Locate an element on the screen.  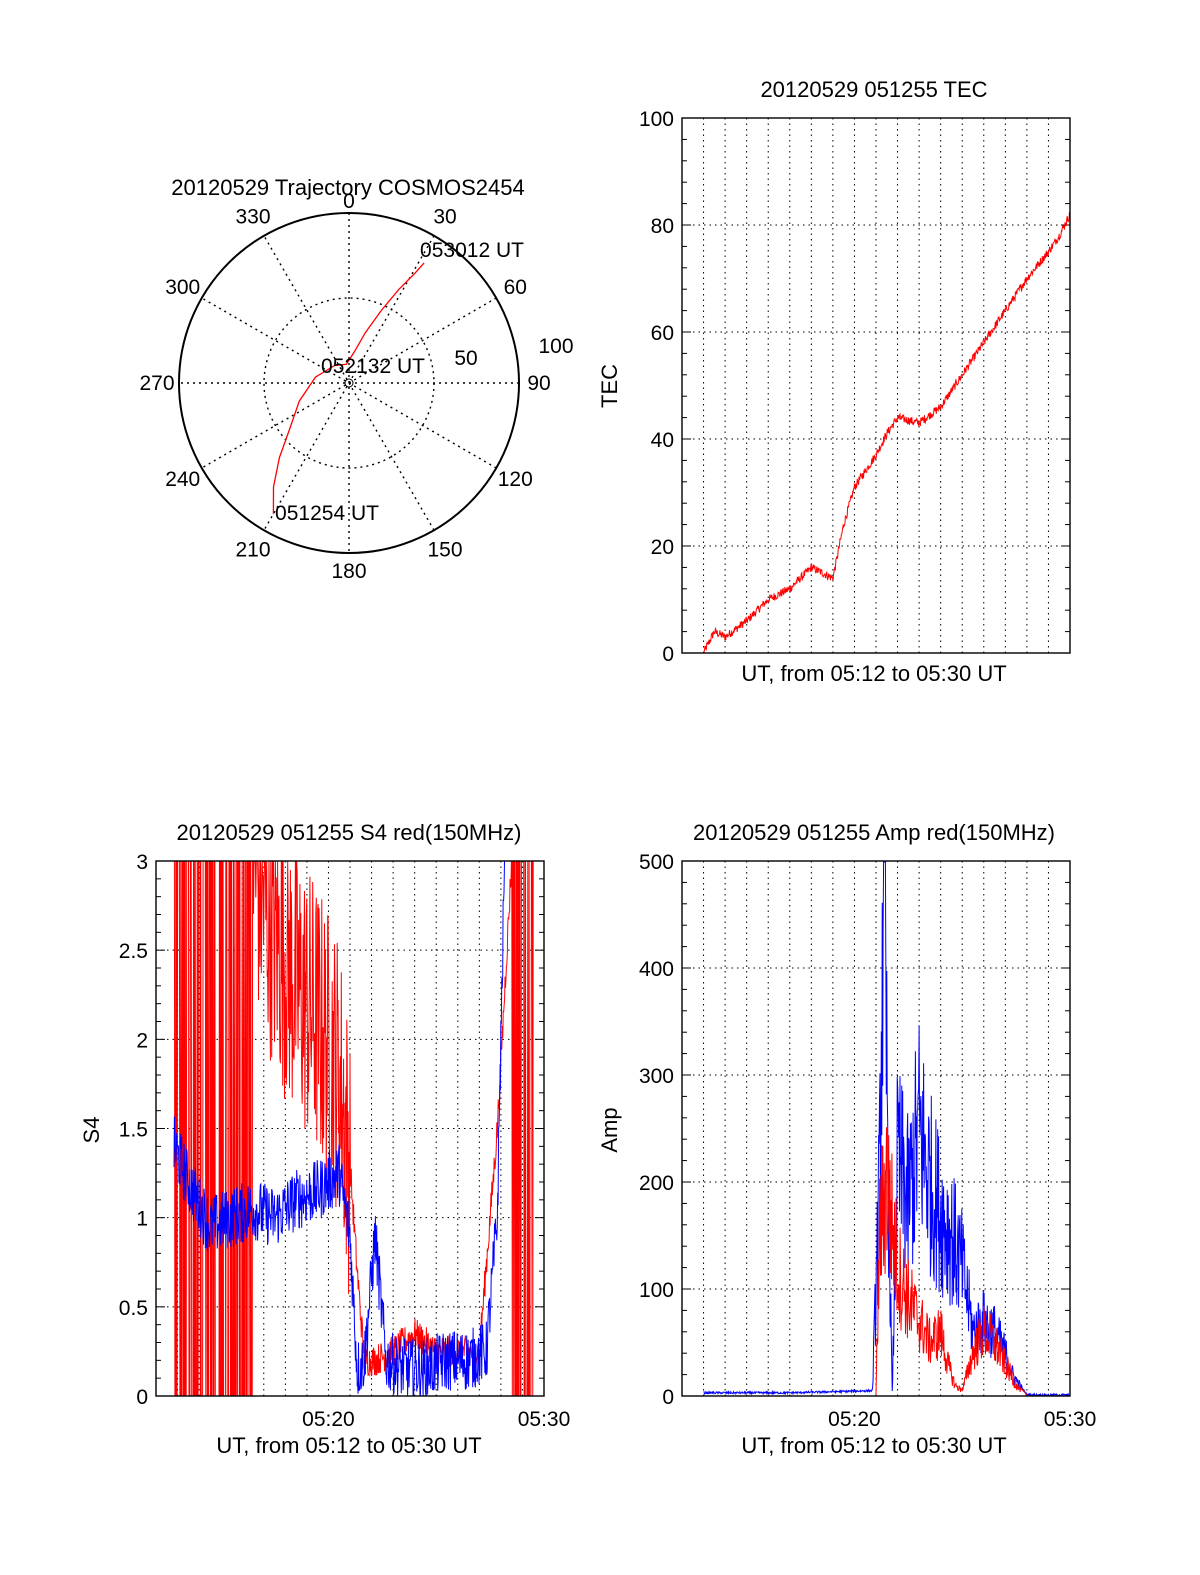
amp-ytick-label: 0 is located at coordinates (668, 1397).